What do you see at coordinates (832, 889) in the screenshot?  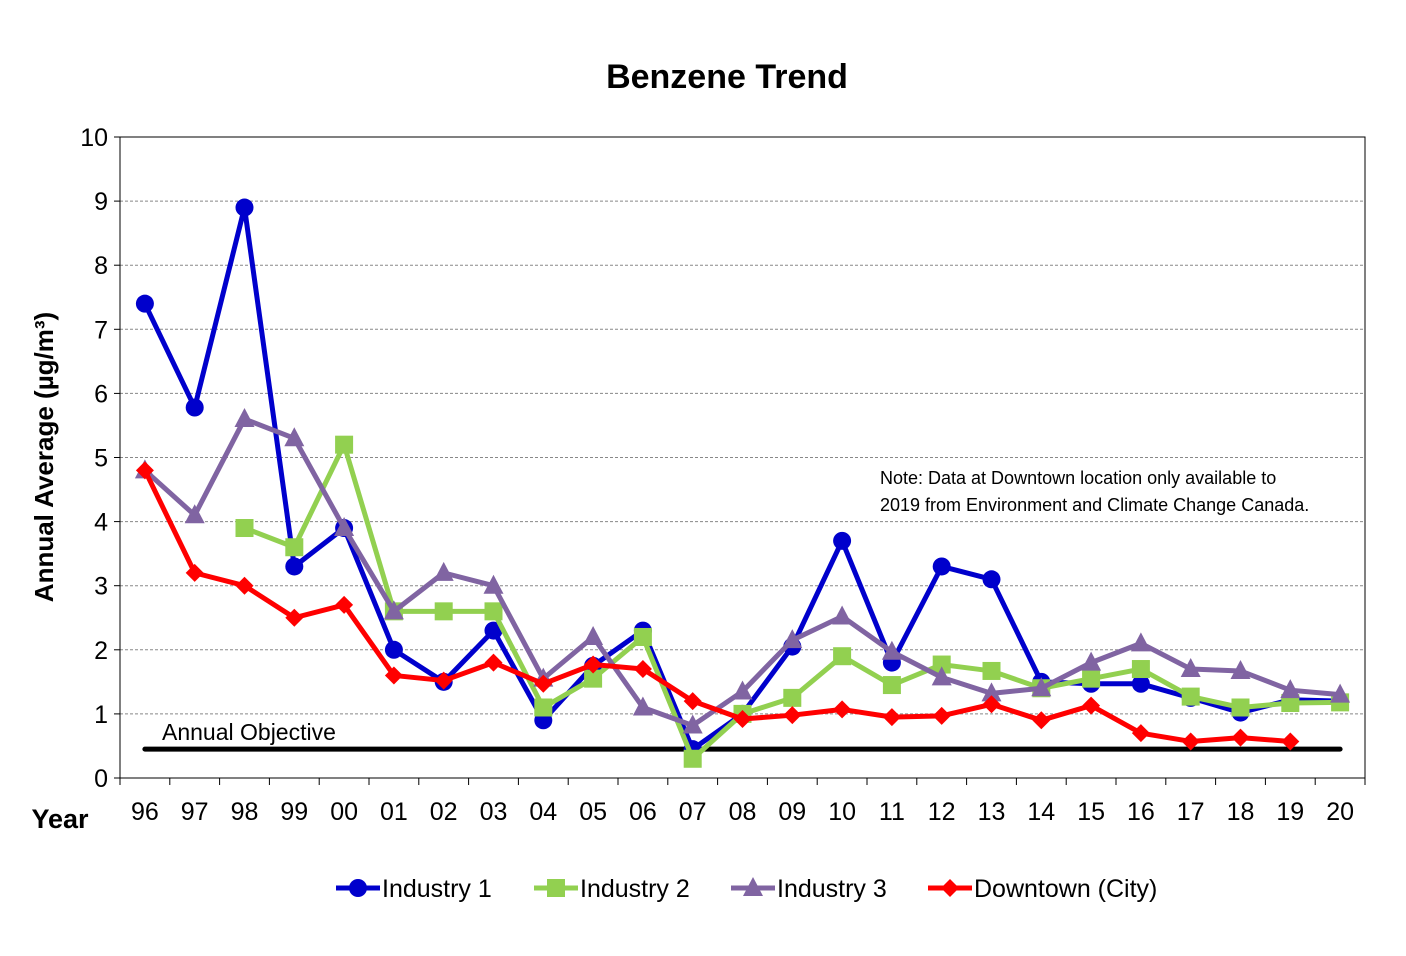 I see `legend-label: Industry 3` at bounding box center [832, 889].